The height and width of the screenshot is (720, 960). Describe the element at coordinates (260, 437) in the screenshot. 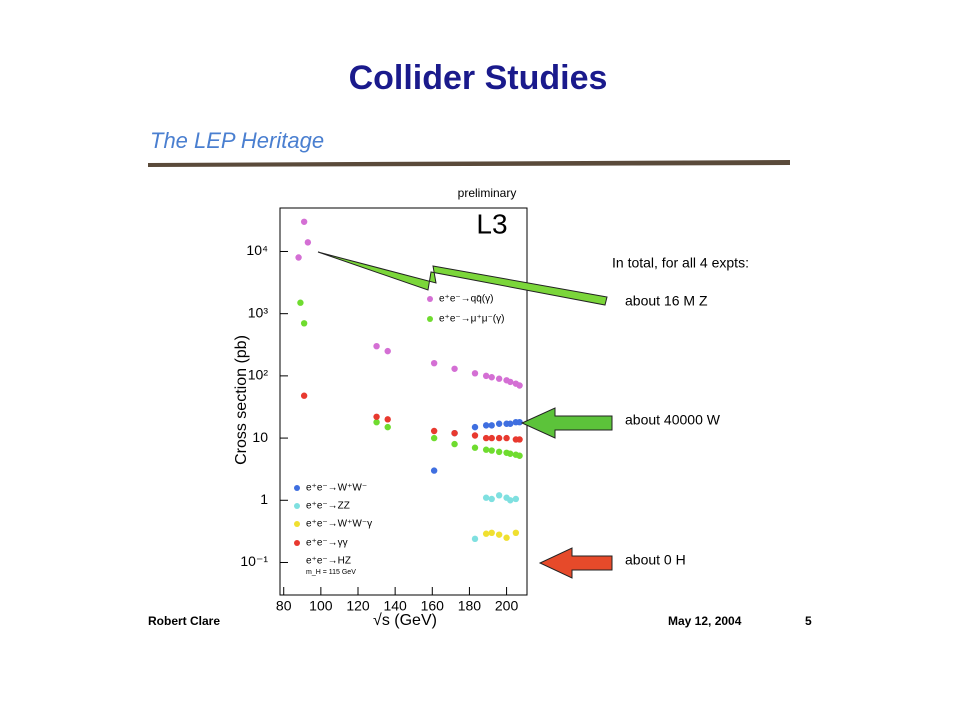

I see `y-tick-label: 10` at that location.